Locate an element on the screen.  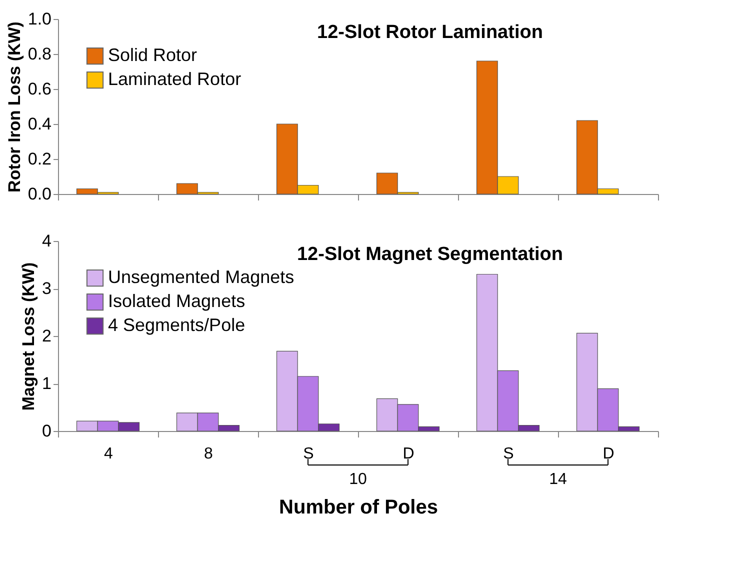
y-tick-label: 0 is located at coordinates (47, 431).